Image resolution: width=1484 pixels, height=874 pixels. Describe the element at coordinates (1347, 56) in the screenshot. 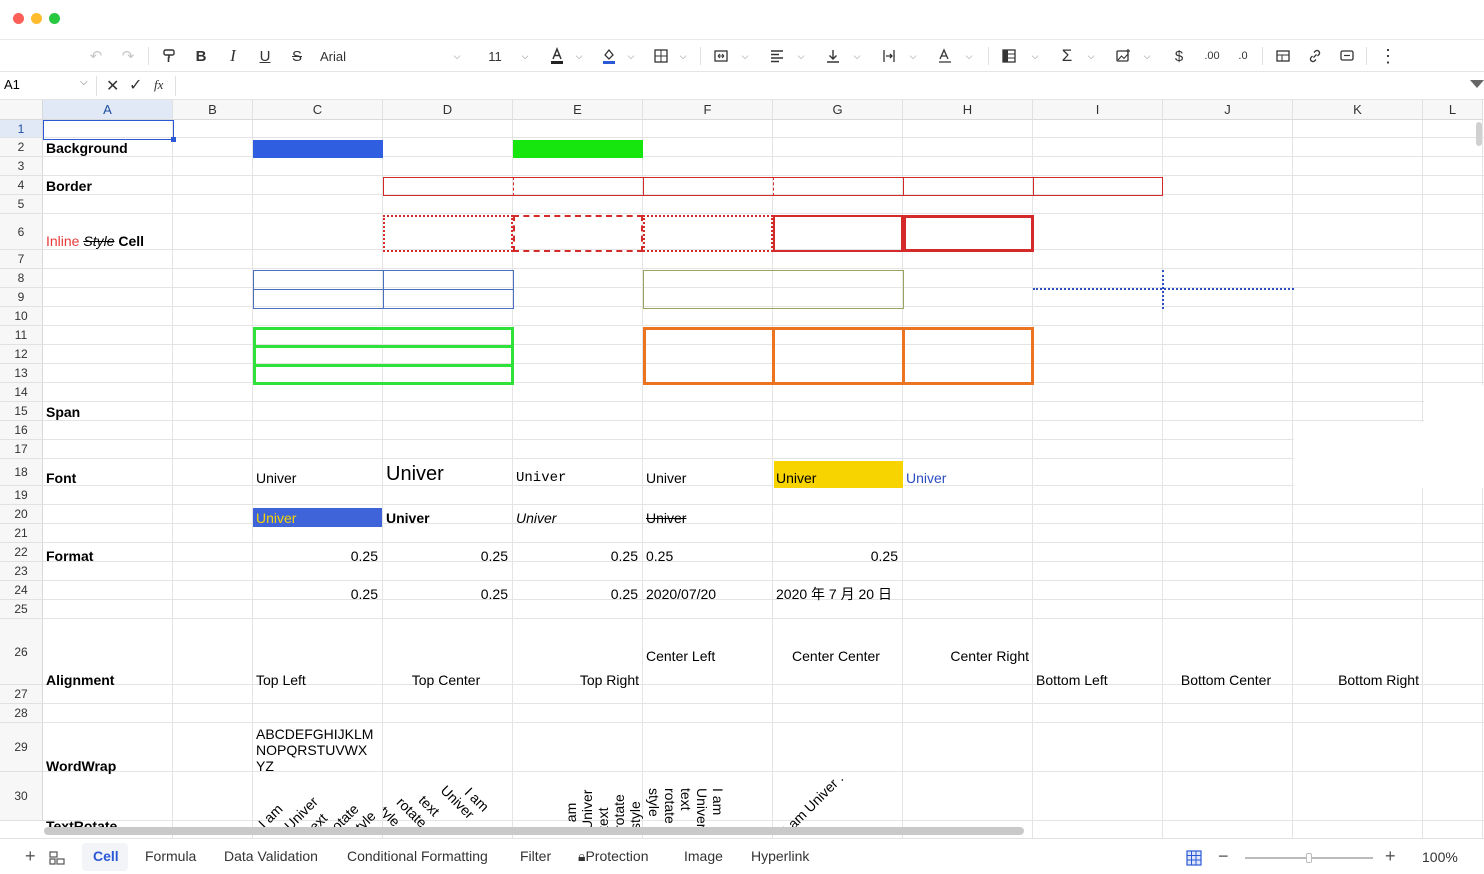

I see `comment-icon` at that location.